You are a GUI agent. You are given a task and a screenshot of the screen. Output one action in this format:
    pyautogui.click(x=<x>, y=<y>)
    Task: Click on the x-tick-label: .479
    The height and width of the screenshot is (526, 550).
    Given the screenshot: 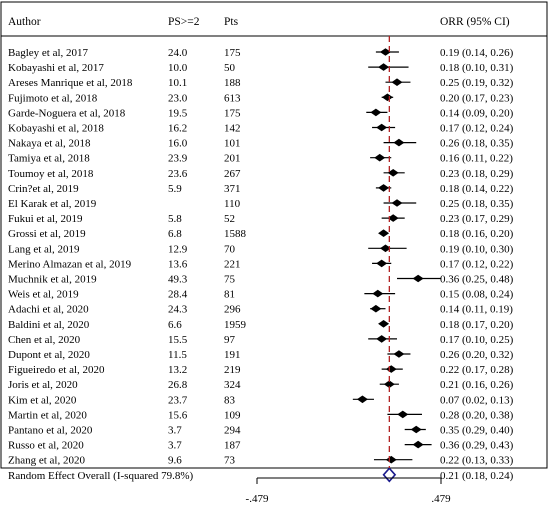 What is the action you would take?
    pyautogui.click(x=441, y=499)
    